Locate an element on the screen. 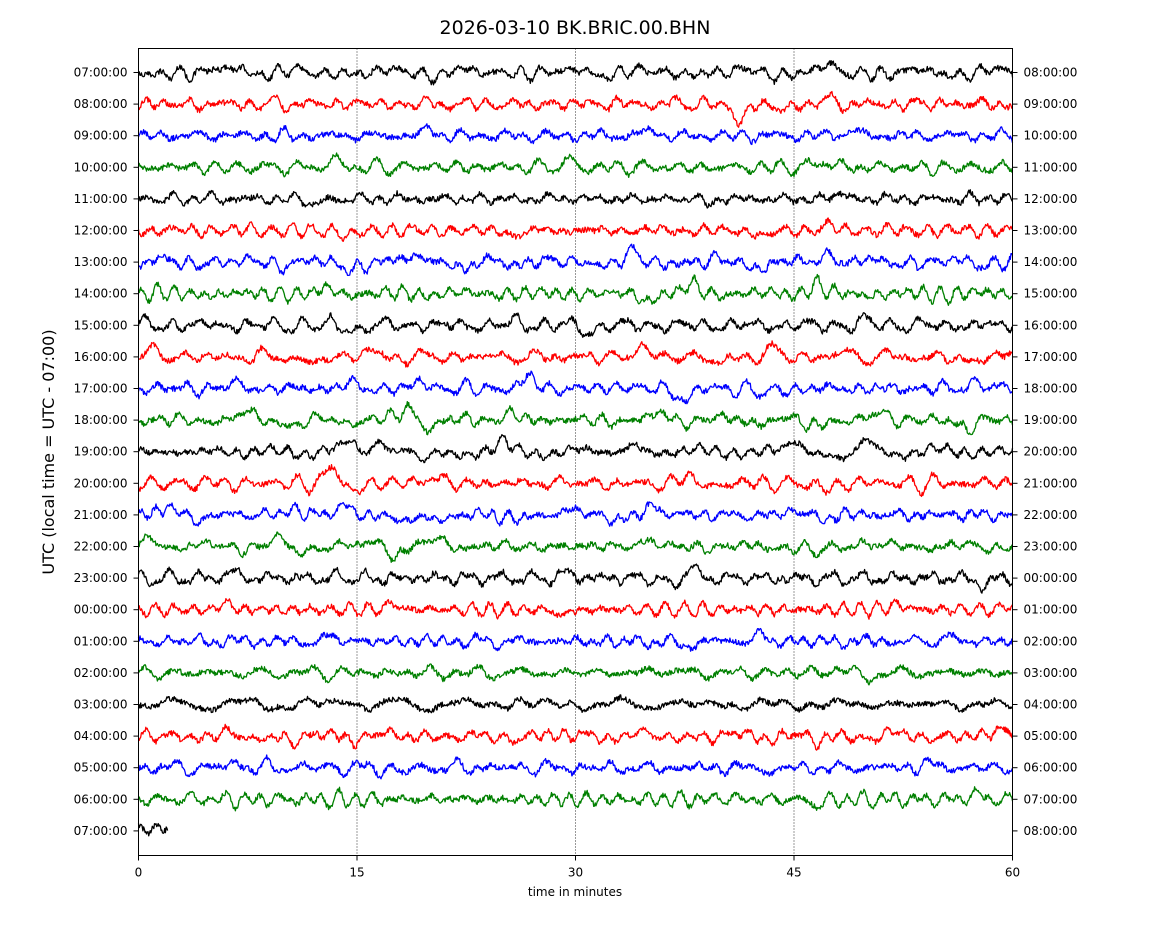  y-tick-label-left: 17:00:00 is located at coordinates (101, 389).